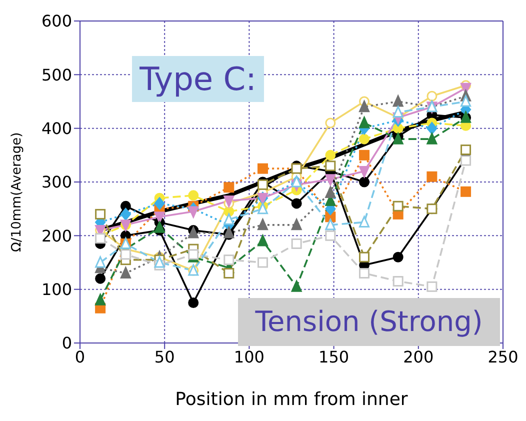  Describe the element at coordinates (80, 356) in the screenshot. I see `x-tick-label: 0` at that location.